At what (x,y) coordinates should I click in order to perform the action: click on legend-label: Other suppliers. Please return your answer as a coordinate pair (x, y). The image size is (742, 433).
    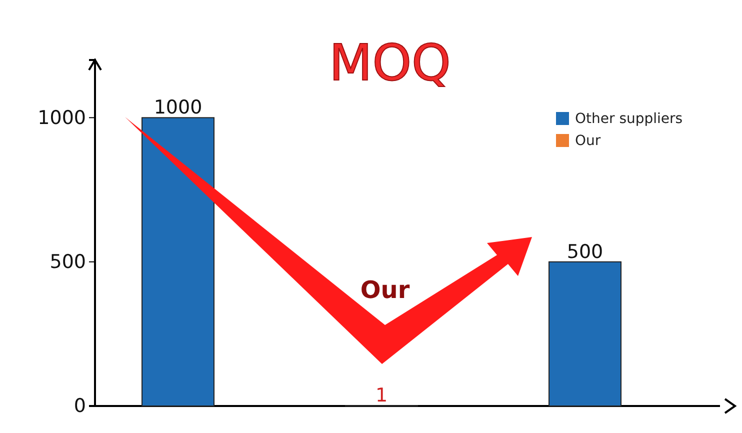
    Looking at the image, I should click on (629, 119).